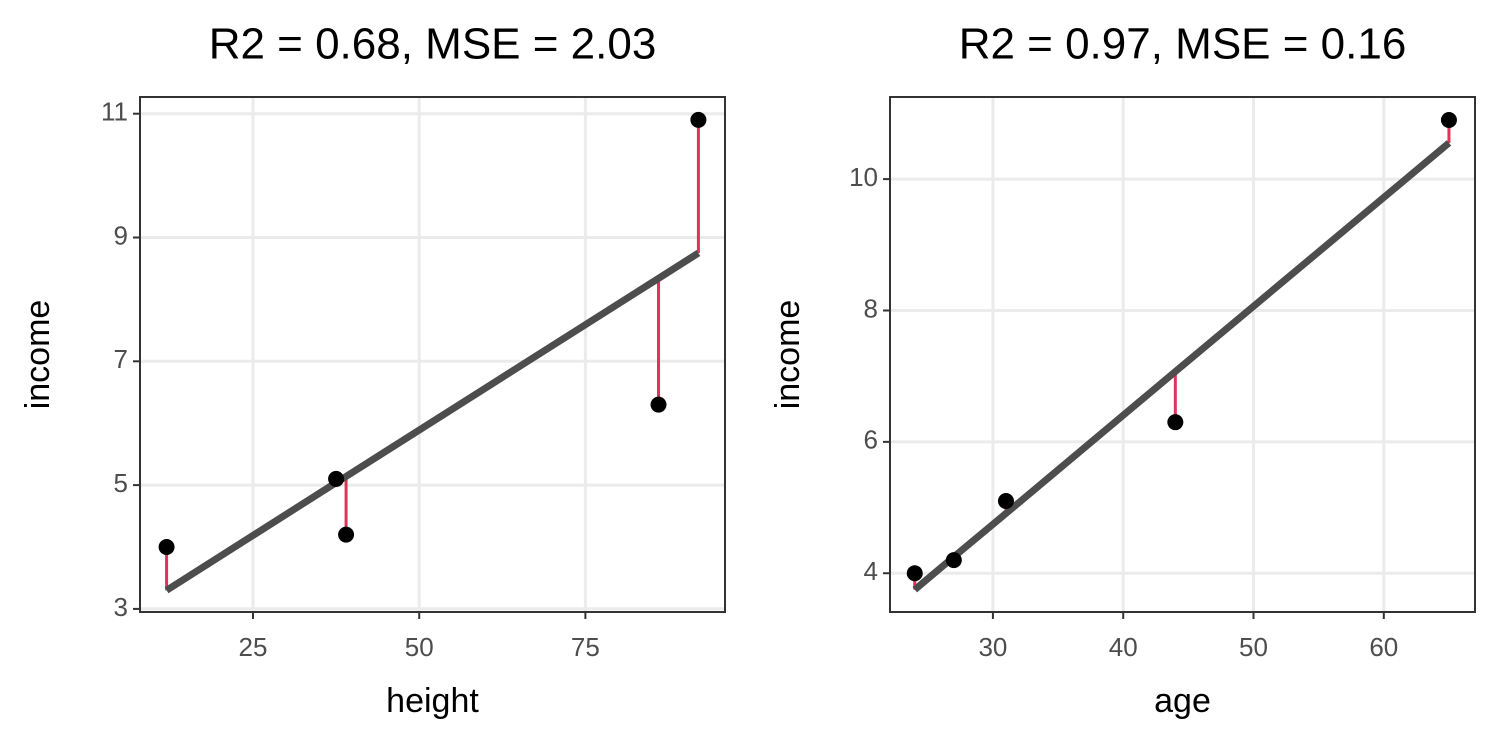  What do you see at coordinates (253, 647) in the screenshot?
I see `x-tick-label: 25` at bounding box center [253, 647].